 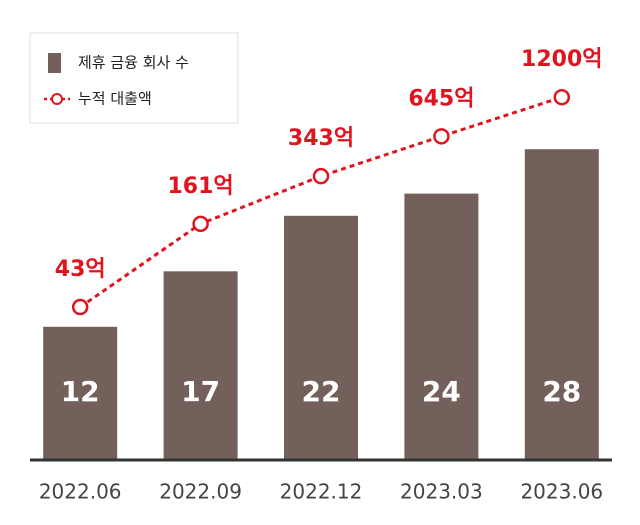 What do you see at coordinates (200, 391) in the screenshot?
I see `bar-value-label: 17` at bounding box center [200, 391].